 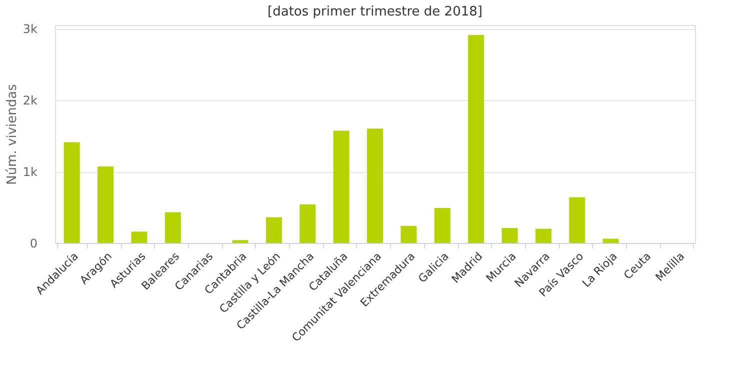 What do you see at coordinates (30, 101) in the screenshot?
I see `y-tick-label: 2k` at bounding box center [30, 101].